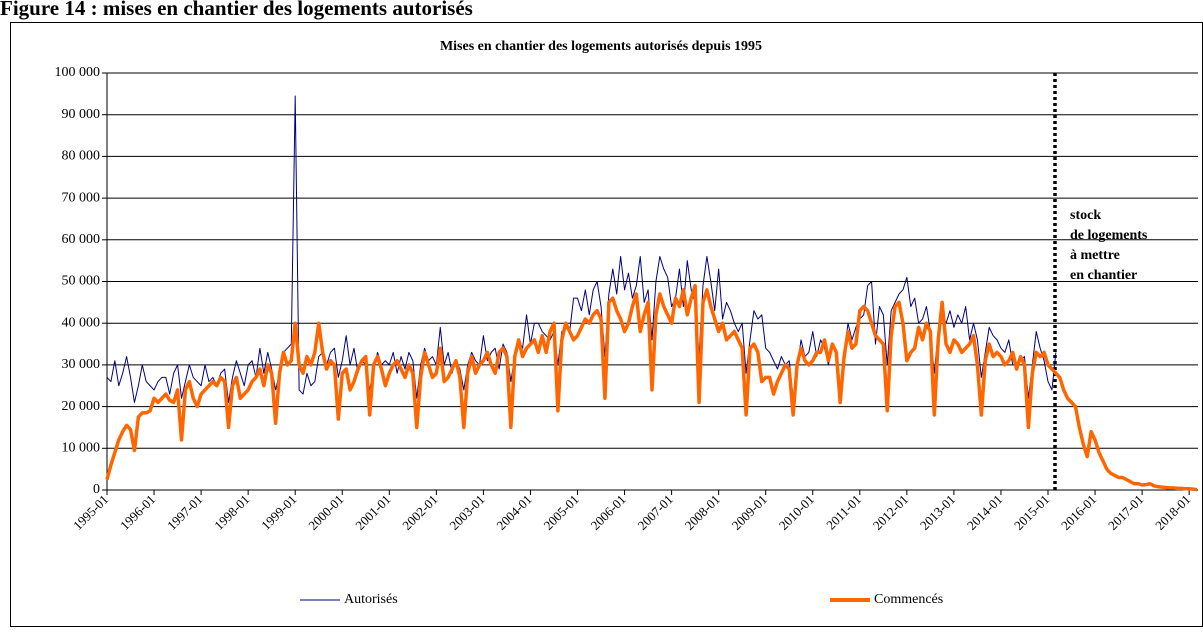 Image resolution: width=1203 pixels, height=632 pixels. Describe the element at coordinates (184, 512) in the screenshot. I see `x-tick-label: 1997-01` at that location.